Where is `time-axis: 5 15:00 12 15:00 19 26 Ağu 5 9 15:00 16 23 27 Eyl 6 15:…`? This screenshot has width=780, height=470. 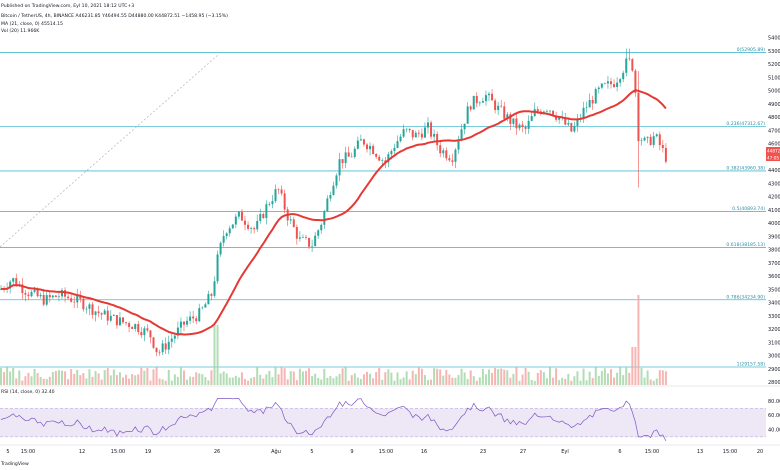
time-axis: 5 15:00 12 15:00 19 26 Ağu 5 9 15:00 16 23 27 Eyl 6 15:… is located at coordinates (384, 451).